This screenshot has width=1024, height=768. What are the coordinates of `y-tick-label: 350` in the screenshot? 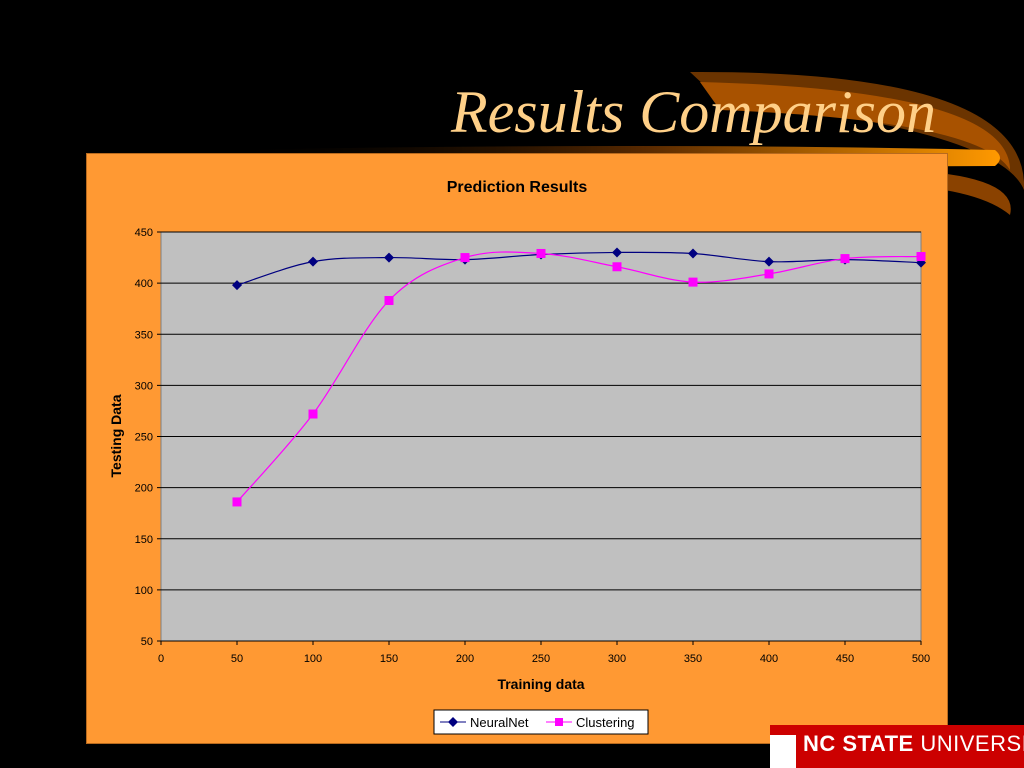 It's located at (144, 335).